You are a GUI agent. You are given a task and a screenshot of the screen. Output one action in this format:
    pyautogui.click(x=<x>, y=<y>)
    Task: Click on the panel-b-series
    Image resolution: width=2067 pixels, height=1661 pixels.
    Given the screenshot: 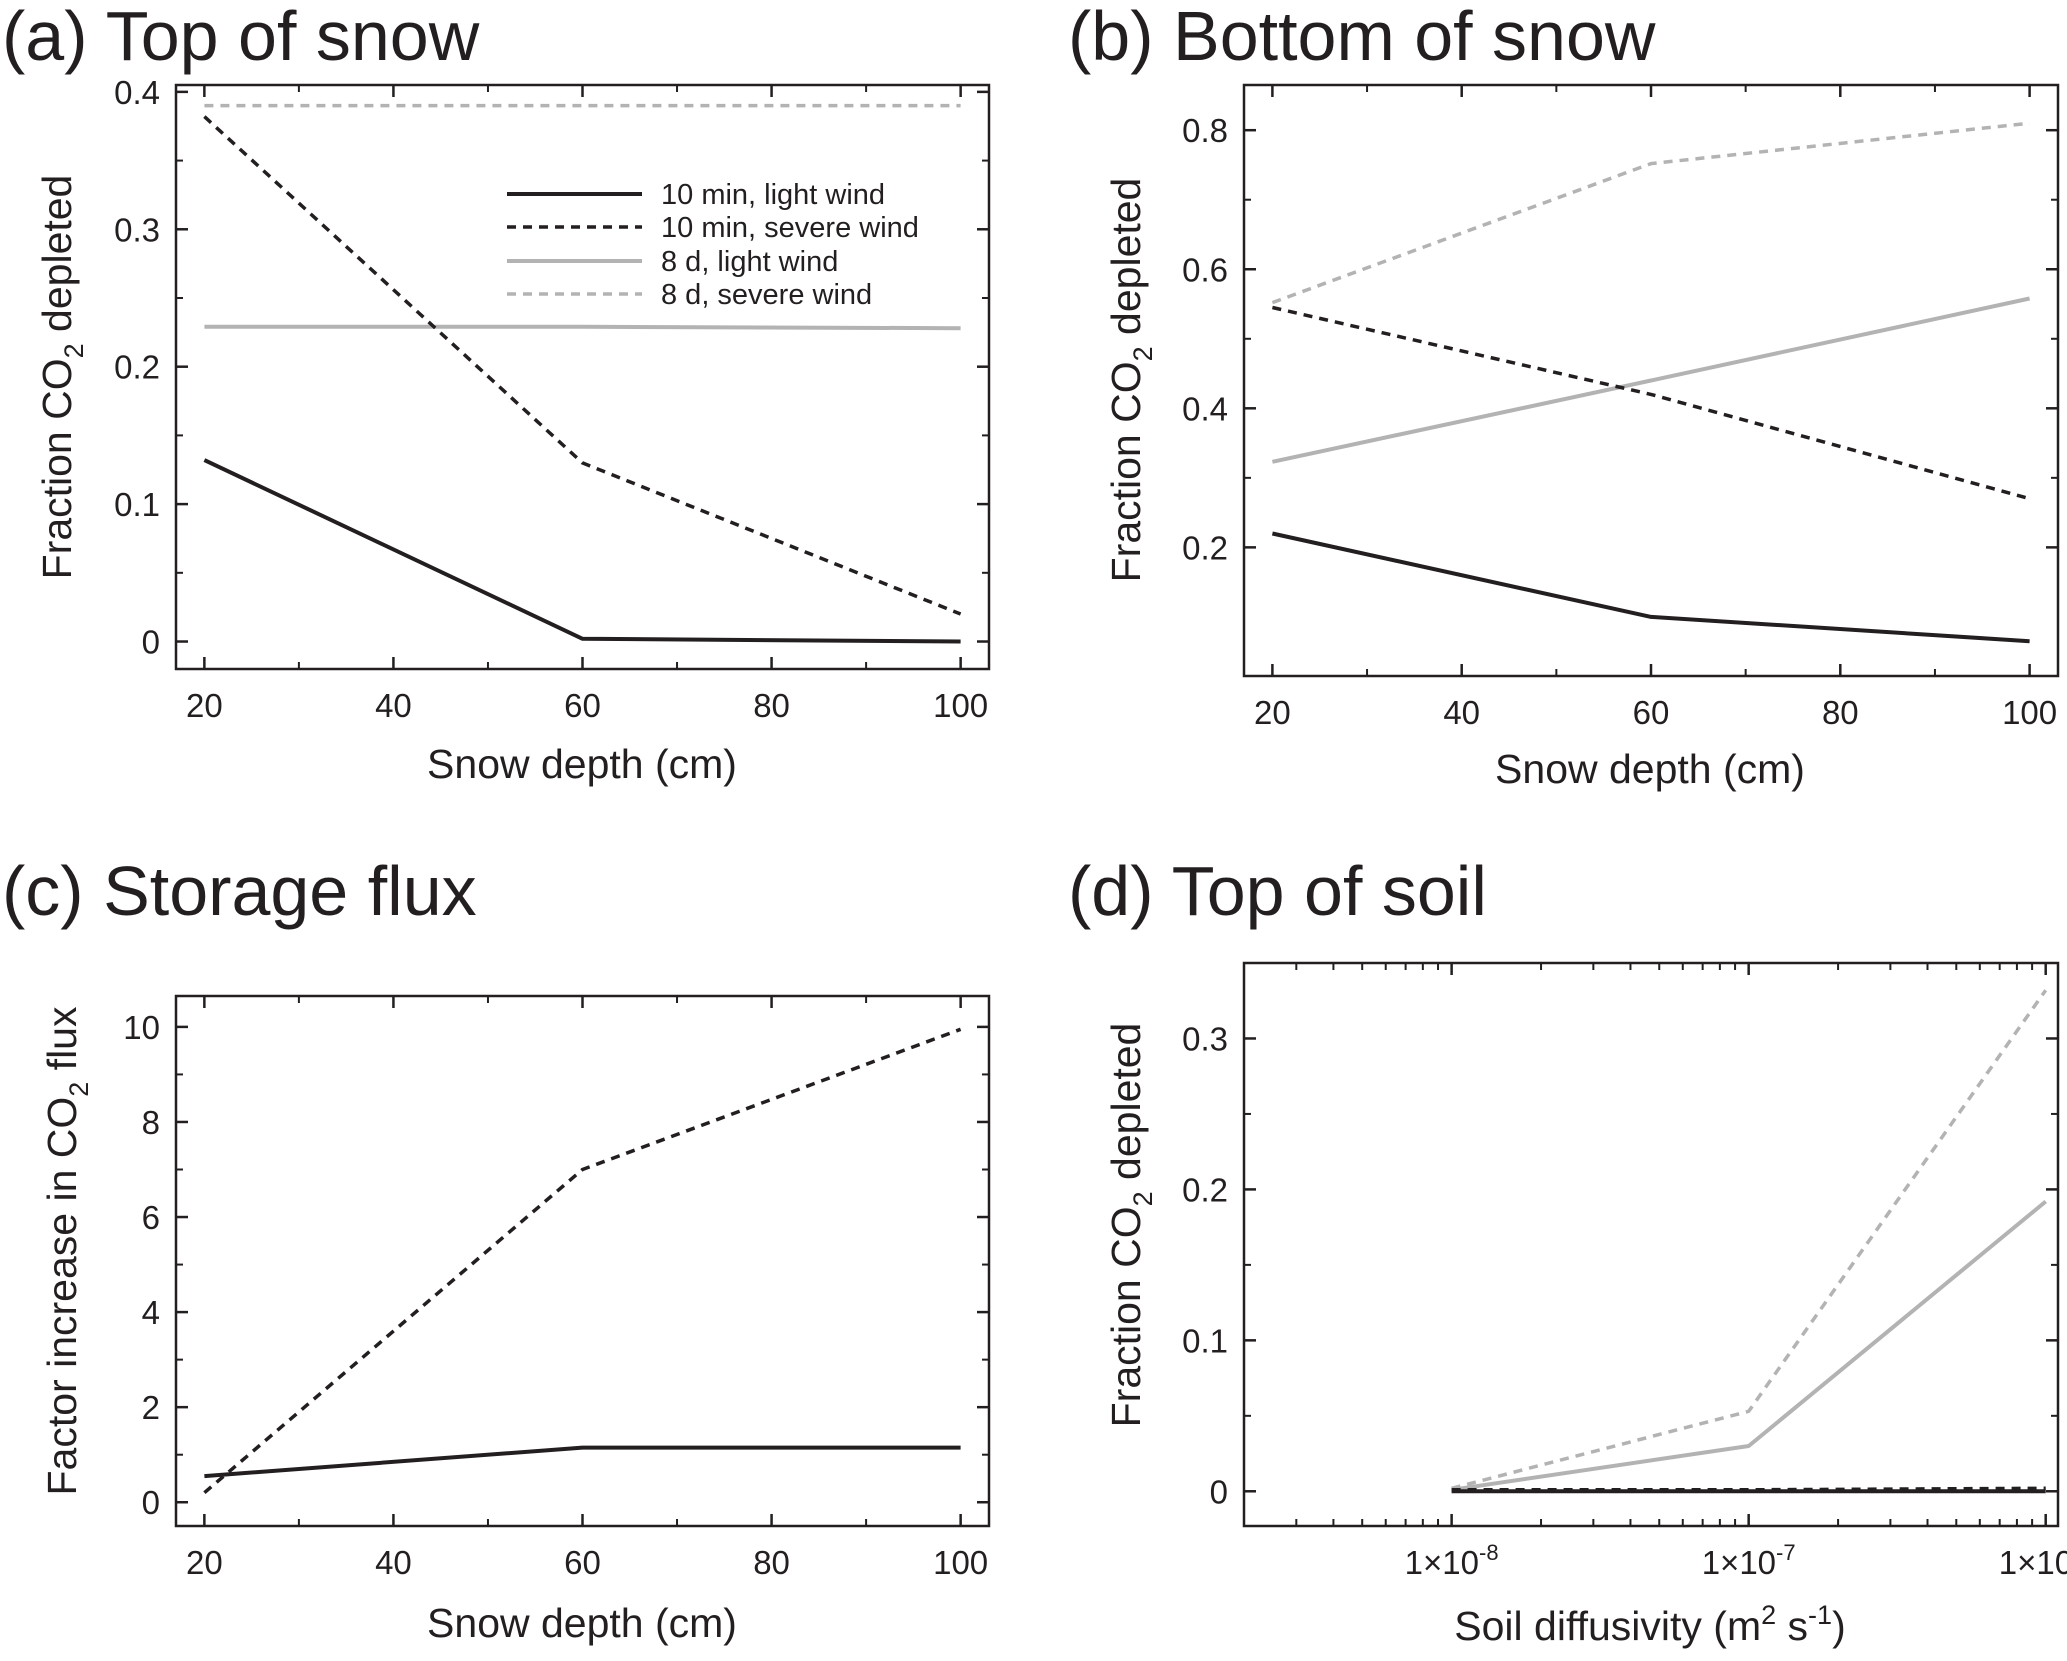 What is the action you would take?
    pyautogui.click(x=1651, y=382)
    